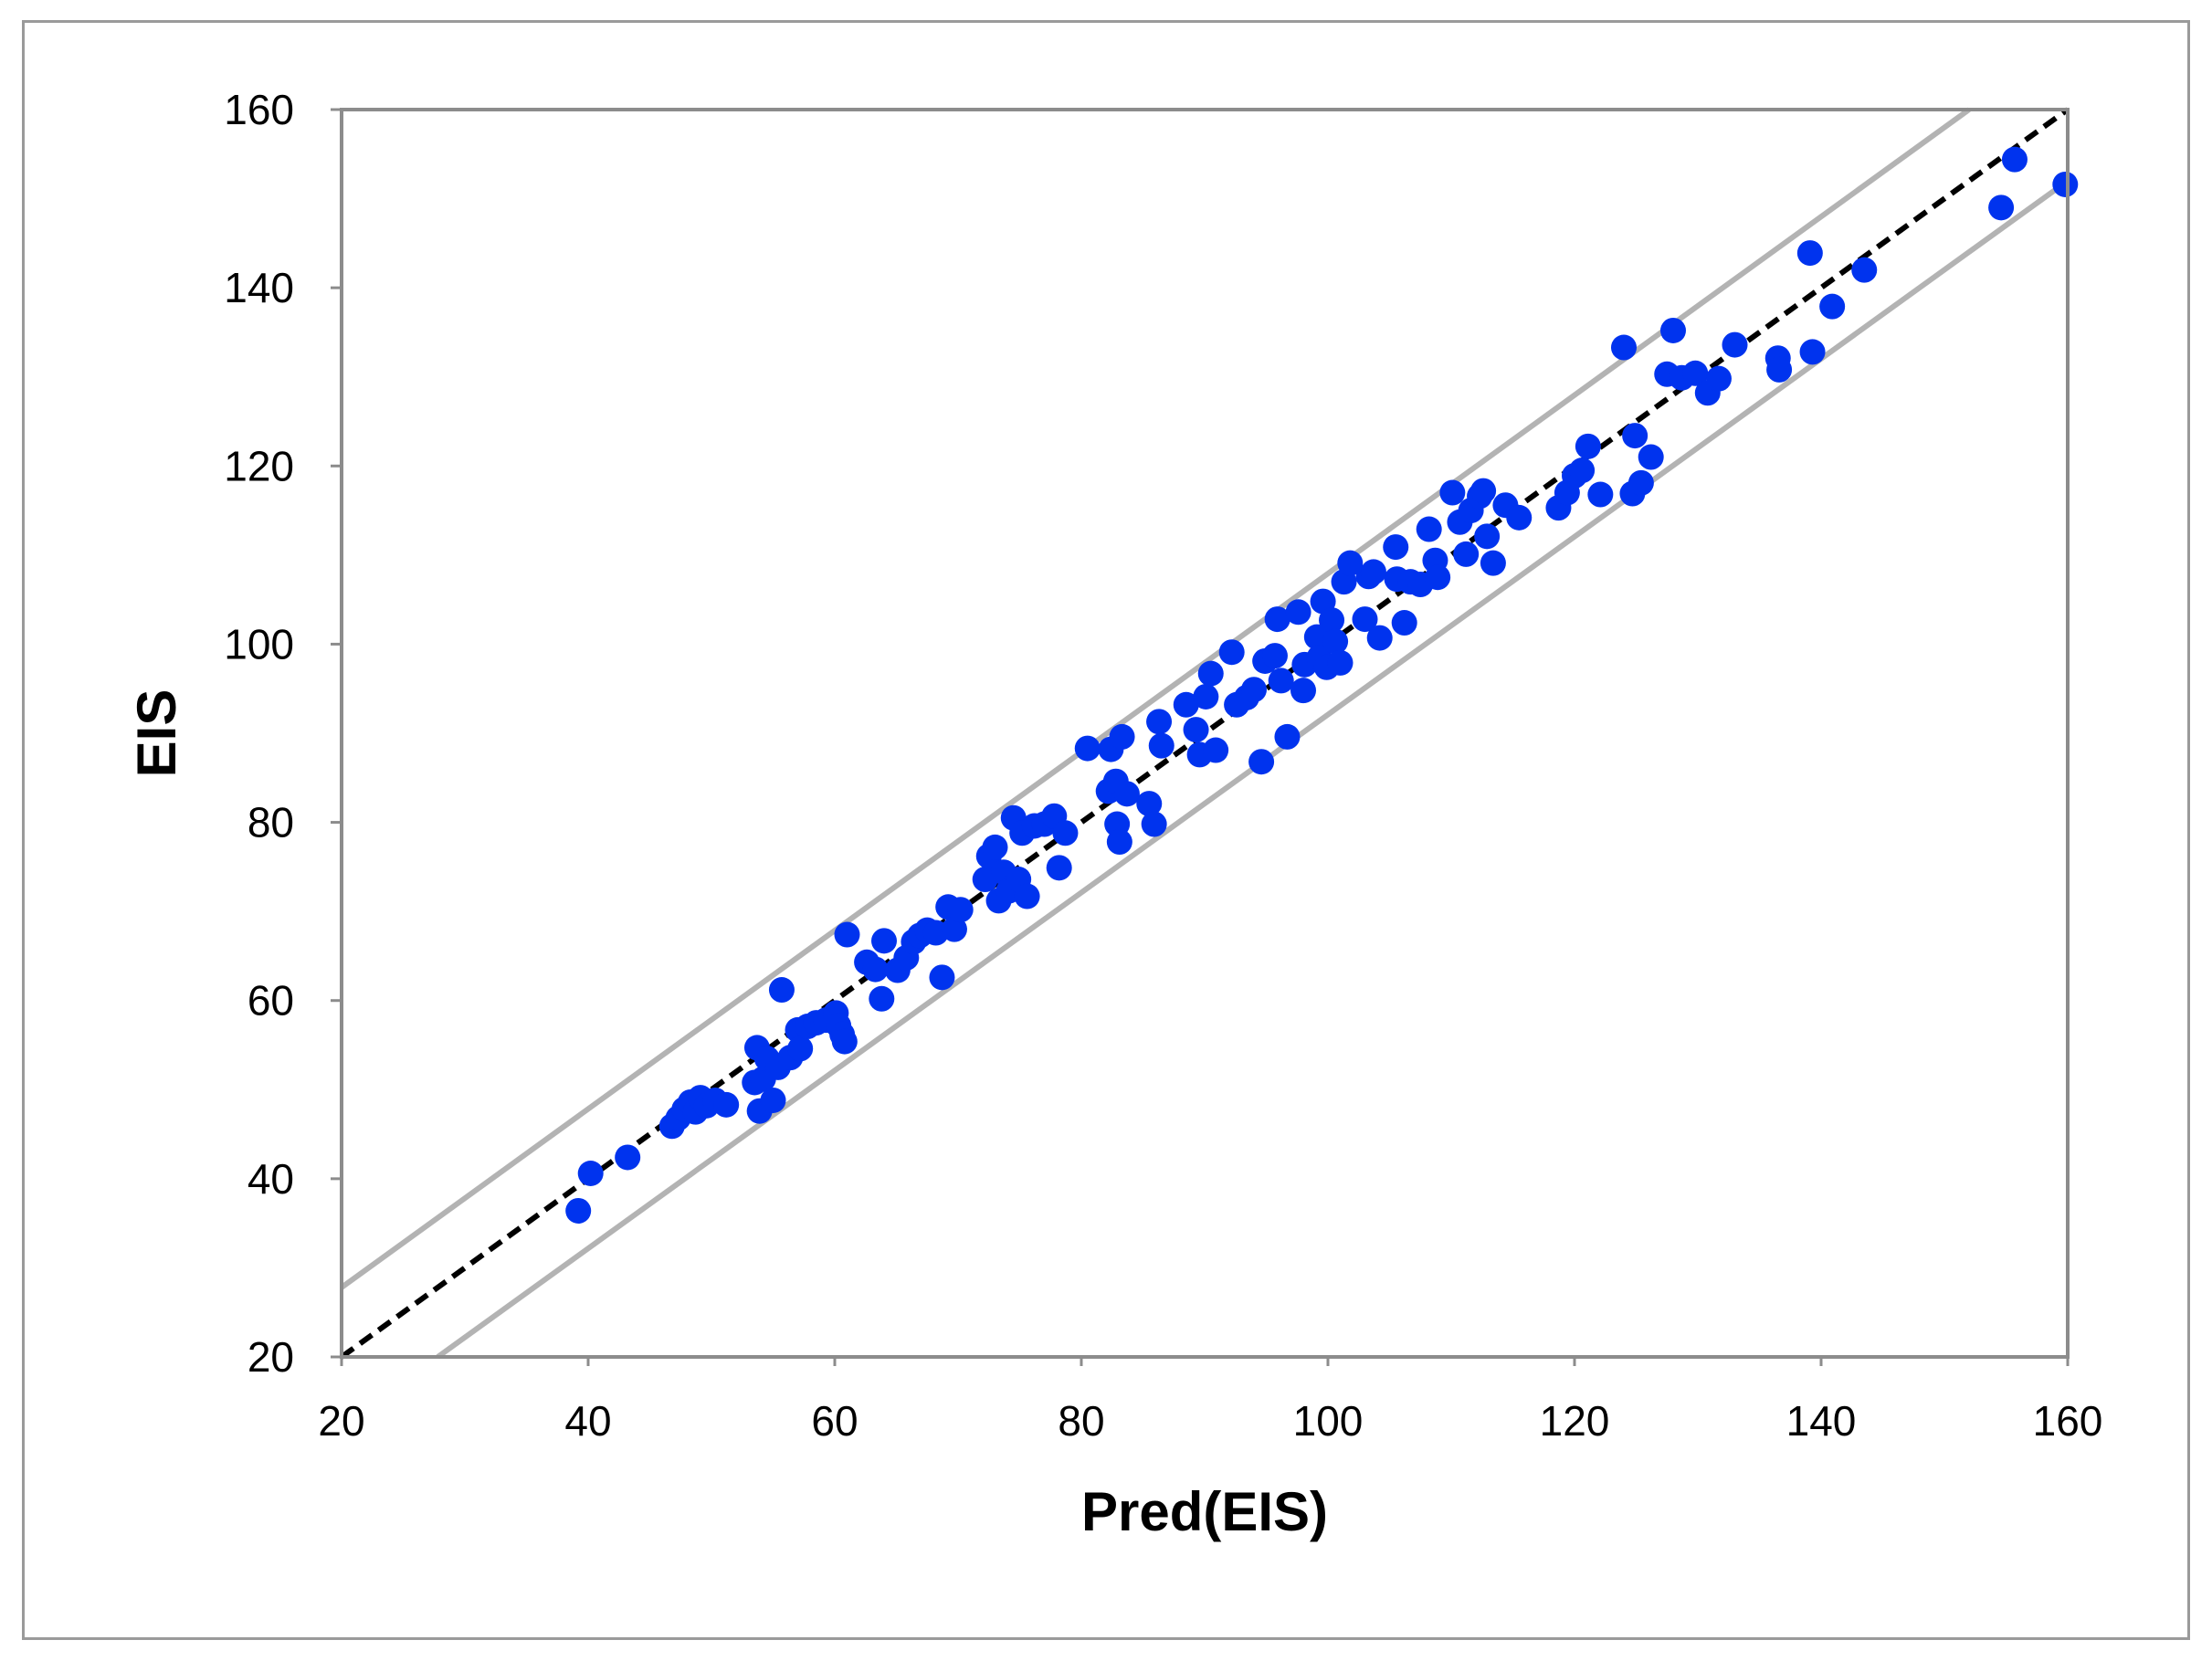 The width and height of the screenshot is (2212, 1661). Describe the element at coordinates (271, 1179) in the screenshot. I see `y-tick-label: 40` at that location.